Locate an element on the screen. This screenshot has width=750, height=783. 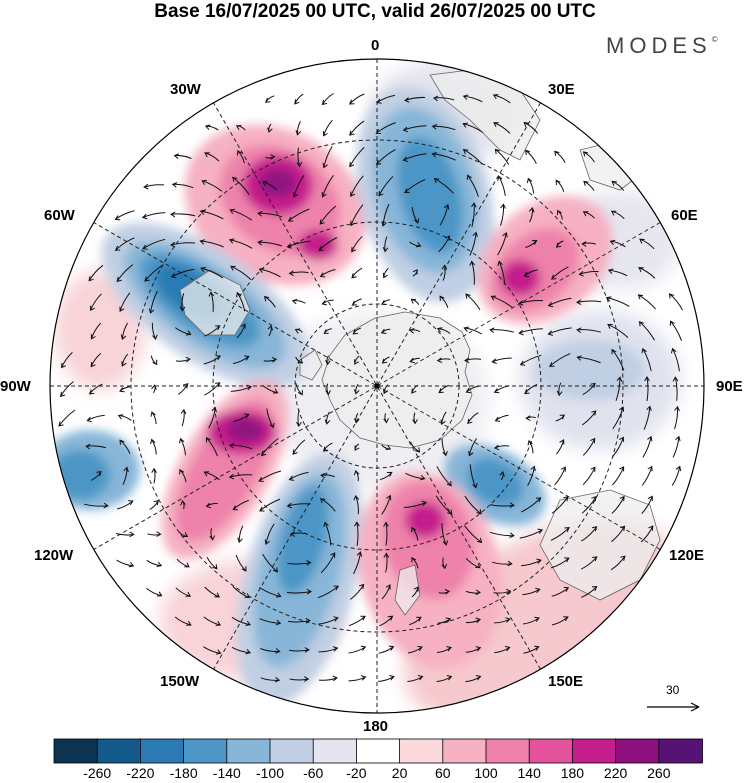
lon-label-30w: 30W is located at coordinates (185, 89).